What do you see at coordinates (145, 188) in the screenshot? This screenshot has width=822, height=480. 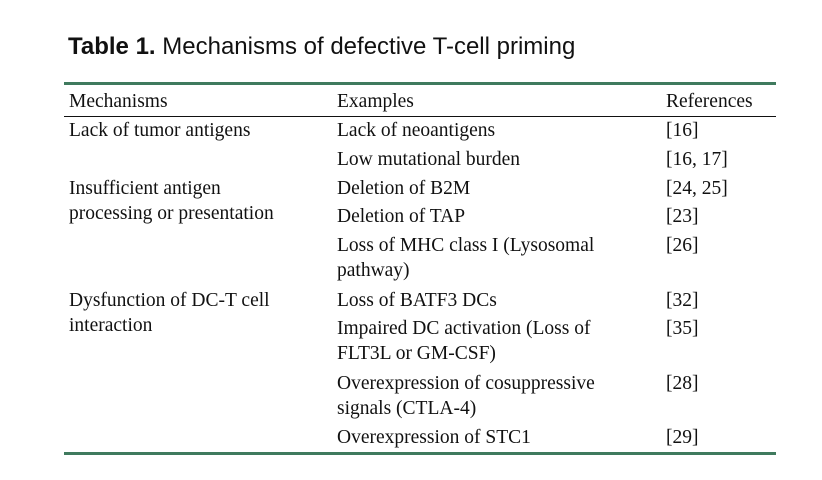 I see `mechanism-1-line-0: Insufficient antigen` at bounding box center [145, 188].